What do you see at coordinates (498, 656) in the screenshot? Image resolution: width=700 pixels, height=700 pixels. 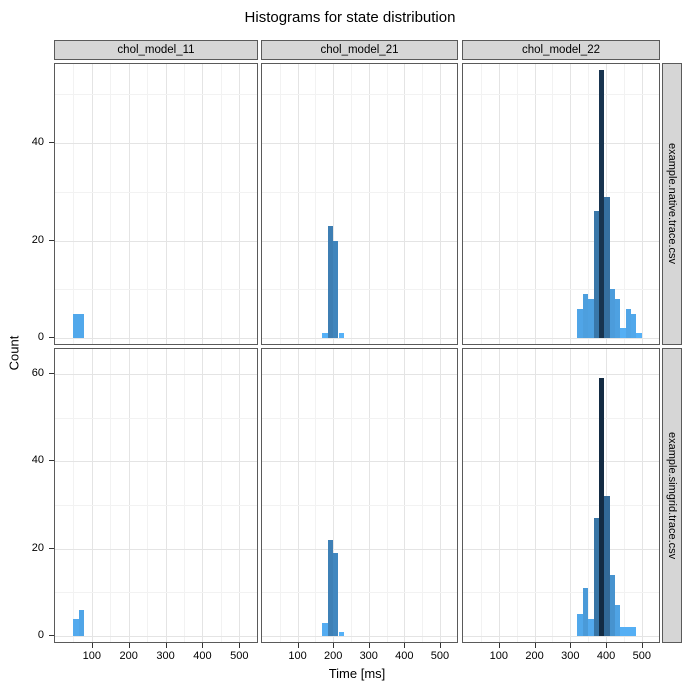 I see `x-tick-label: 100` at bounding box center [498, 656].